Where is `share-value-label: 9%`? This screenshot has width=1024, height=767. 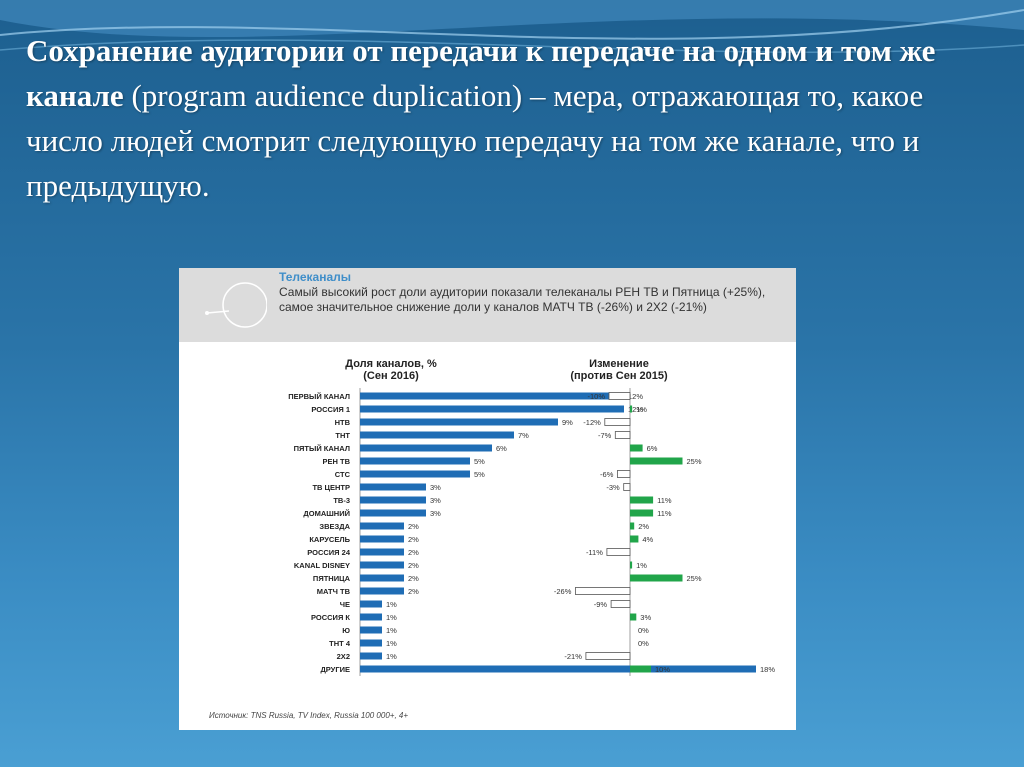 share-value-label: 9% is located at coordinates (567, 422).